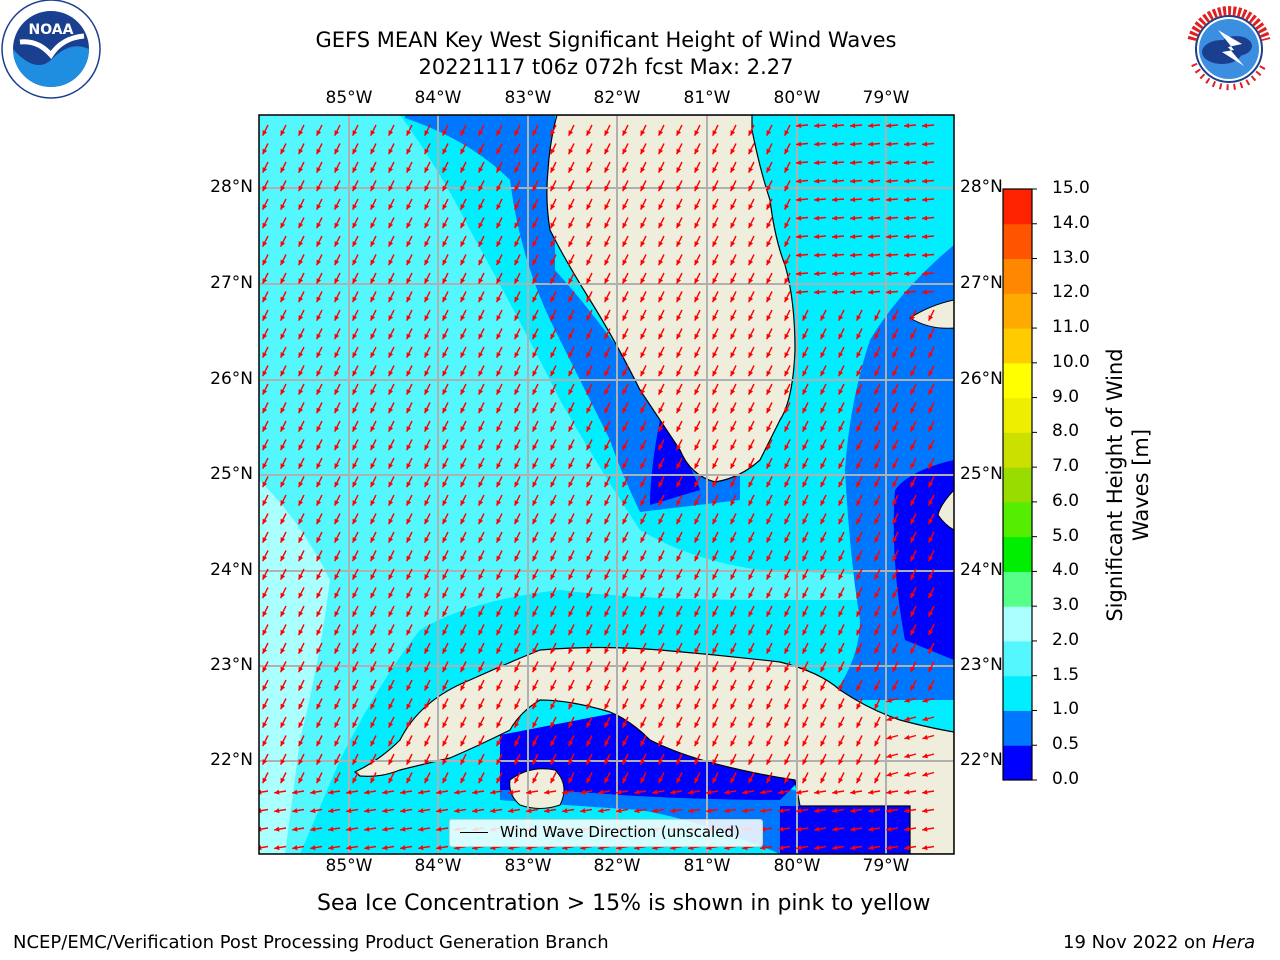  What do you see at coordinates (264, 810) in the screenshot?
I see `wind-arrow` at bounding box center [264, 810].